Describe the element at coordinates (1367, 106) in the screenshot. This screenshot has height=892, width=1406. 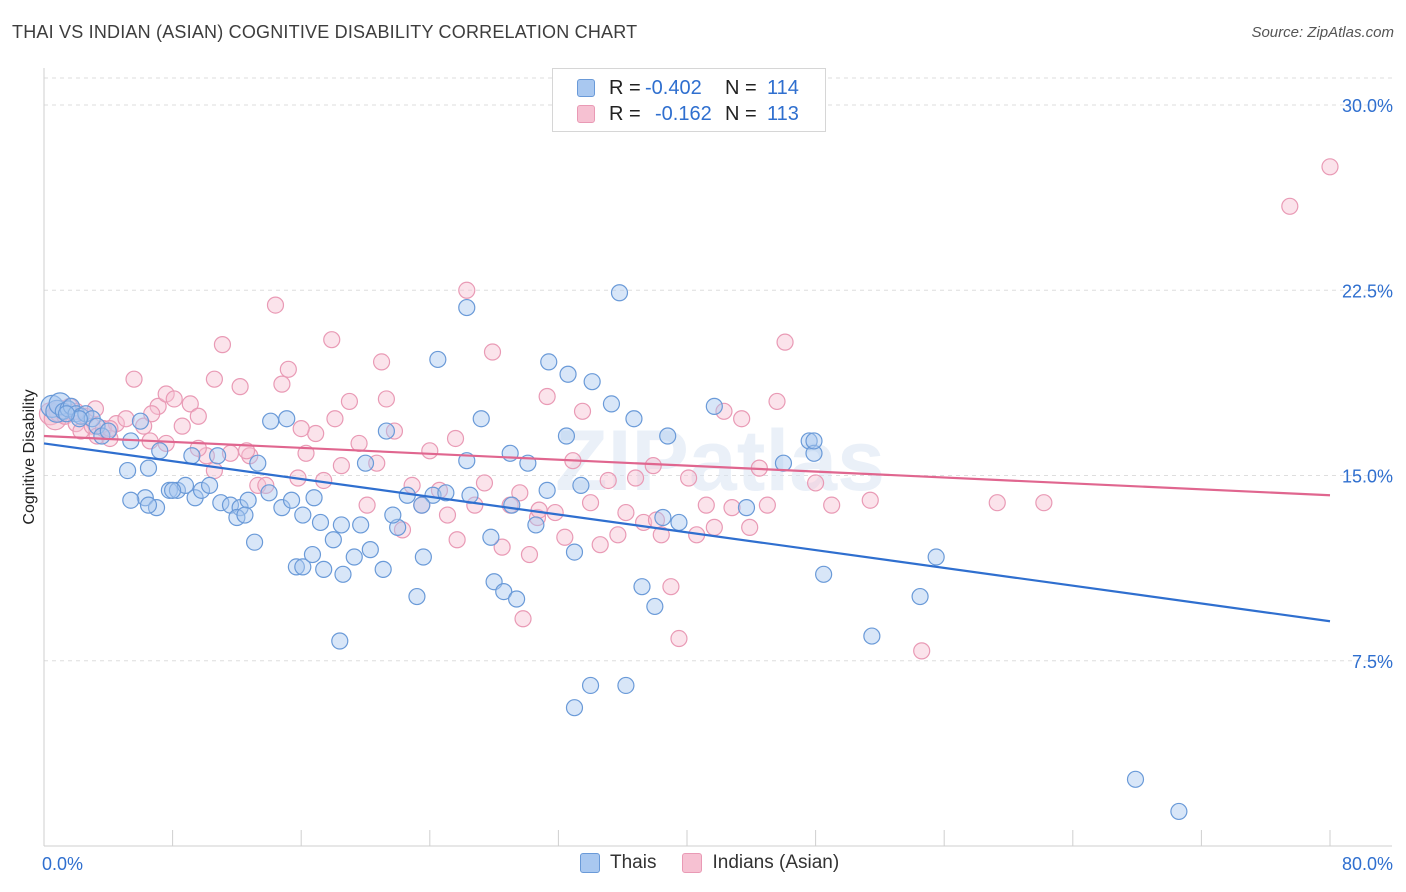
I see `y-tick-label: 30.0%` at that location.